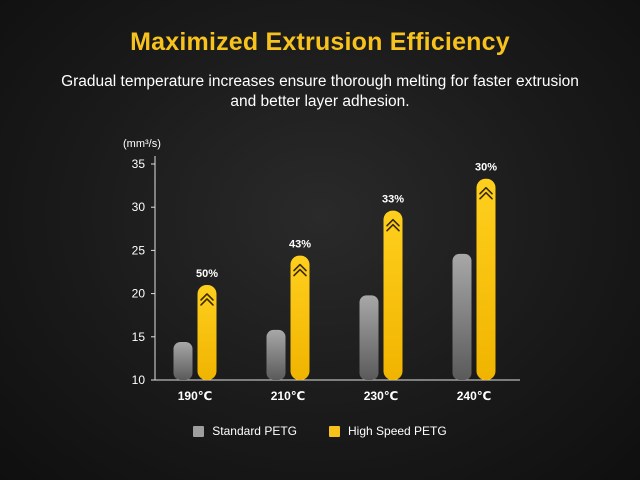 This screenshot has height=480, width=640. I want to click on legend-item-standard: Standard PETG, so click(245, 431).